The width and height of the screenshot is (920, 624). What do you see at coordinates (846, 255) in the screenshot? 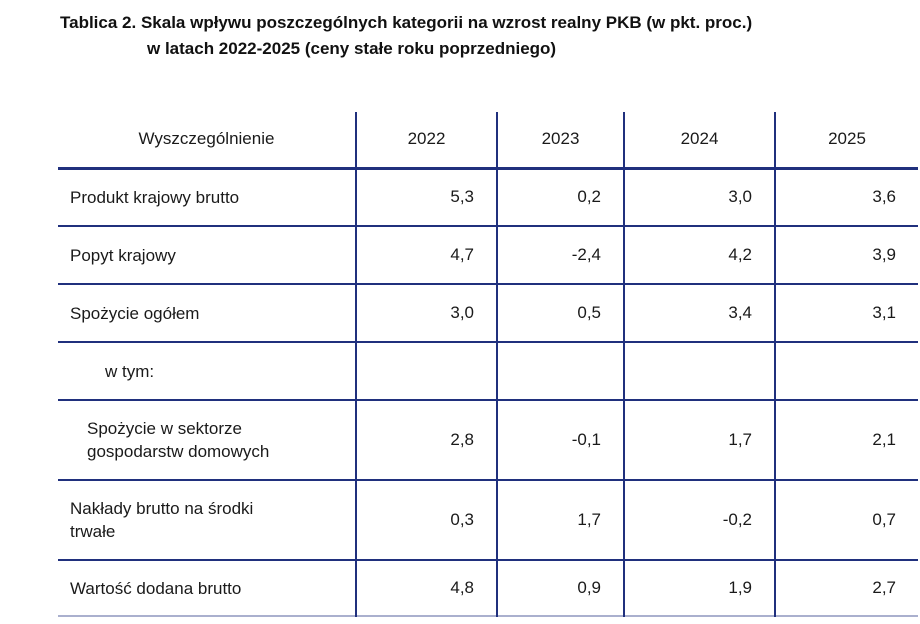
I see `cell-value: 3,9` at bounding box center [846, 255].